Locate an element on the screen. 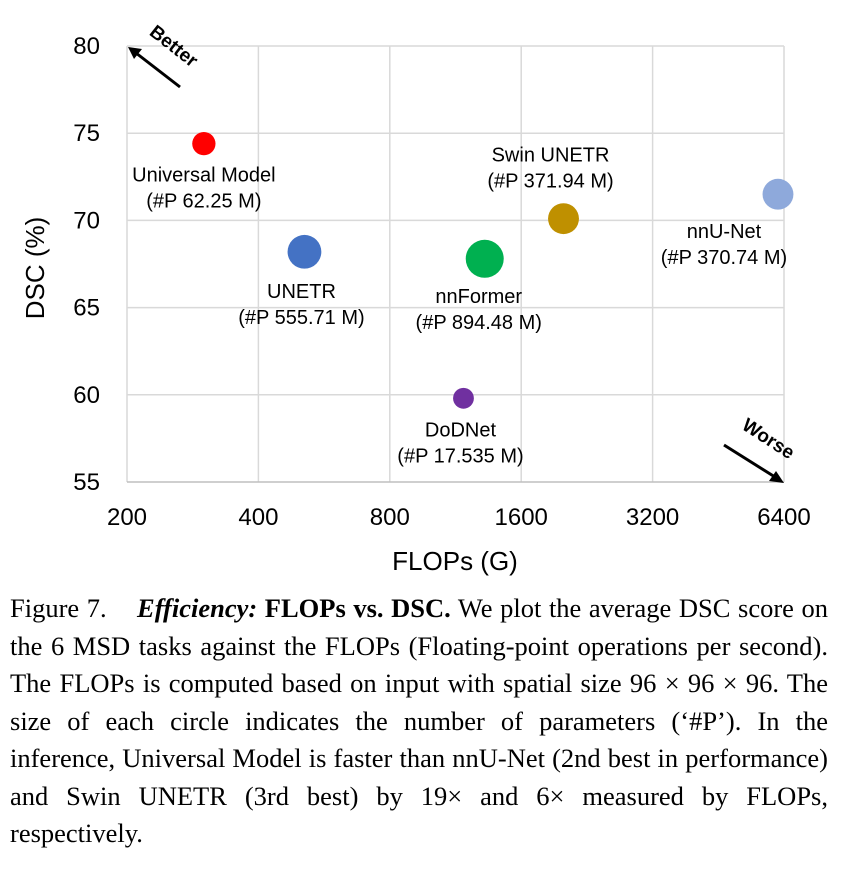  better-arrowhead is located at coordinates (135, 53).